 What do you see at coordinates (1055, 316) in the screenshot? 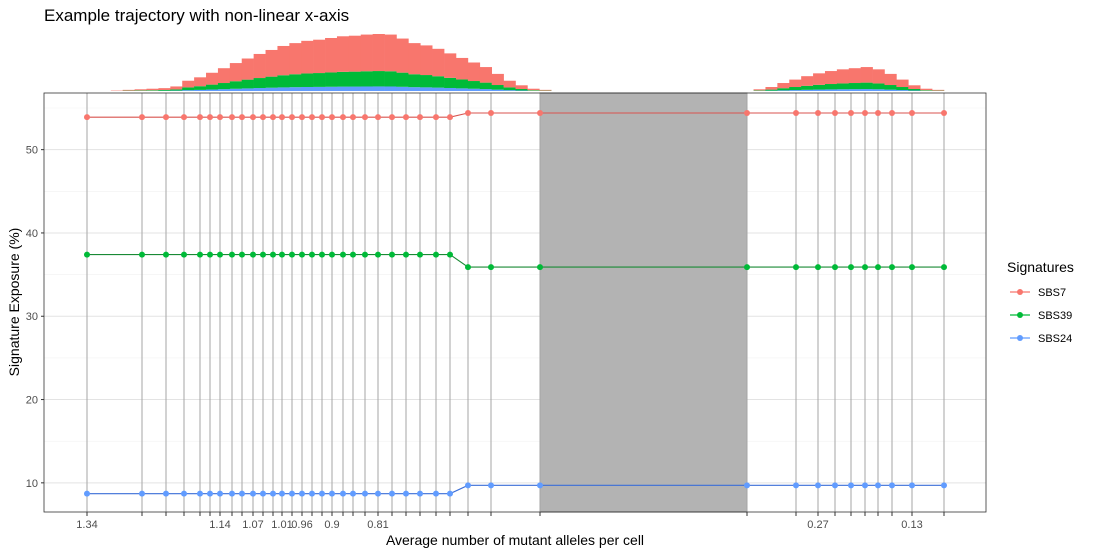
I see `legend-label-sbs39: SBS39` at bounding box center [1055, 316].